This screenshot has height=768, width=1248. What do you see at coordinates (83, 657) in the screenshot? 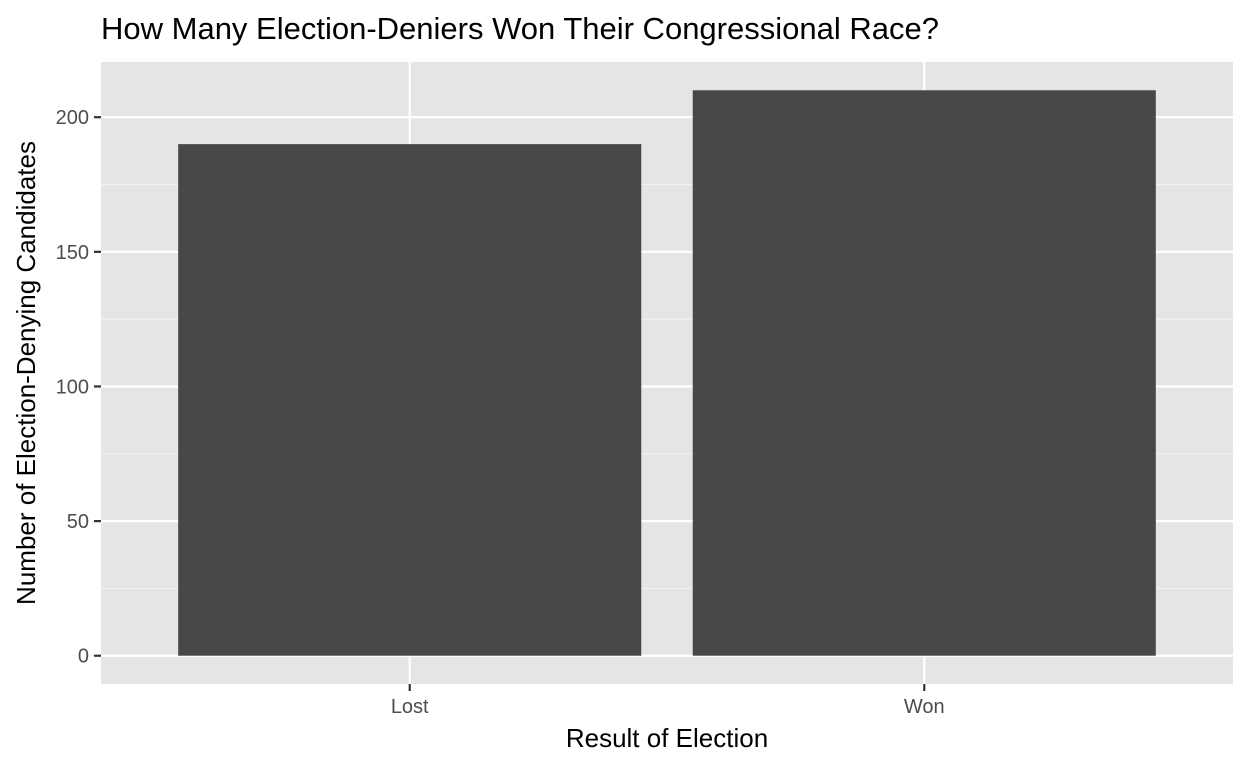
I see `y-tick-label: 0` at bounding box center [83, 657].